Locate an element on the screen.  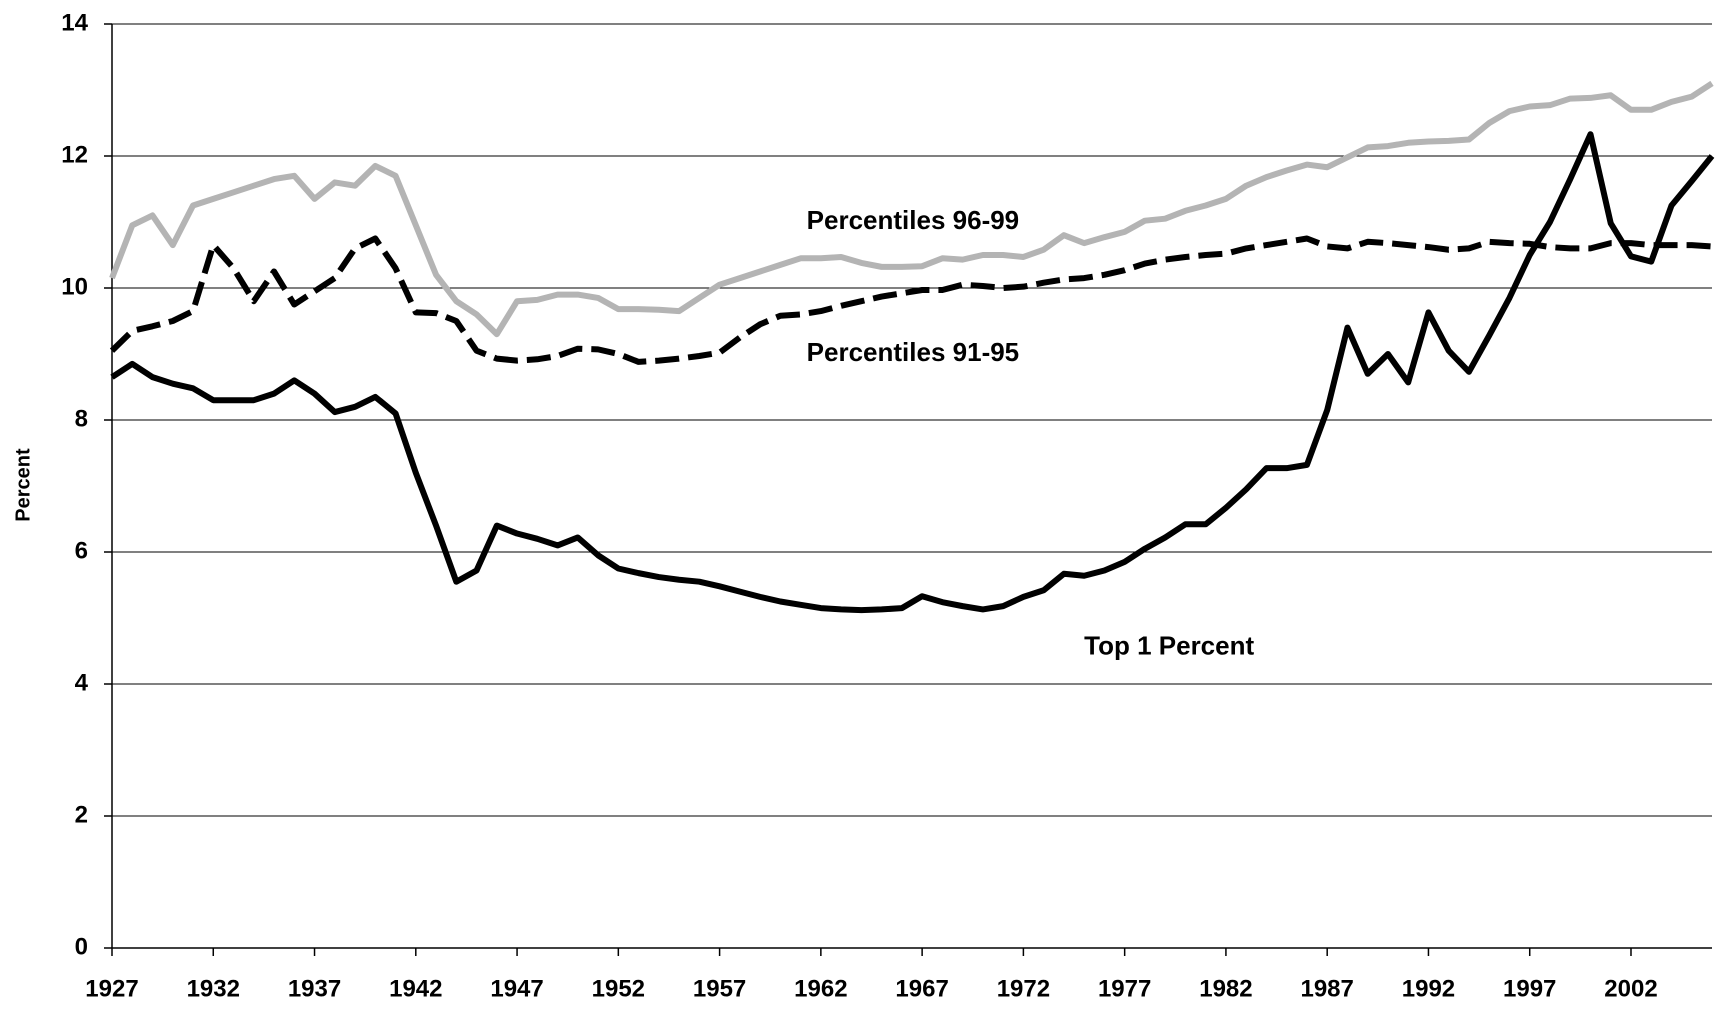
x-tick-label: 1962 is located at coordinates (820, 988).